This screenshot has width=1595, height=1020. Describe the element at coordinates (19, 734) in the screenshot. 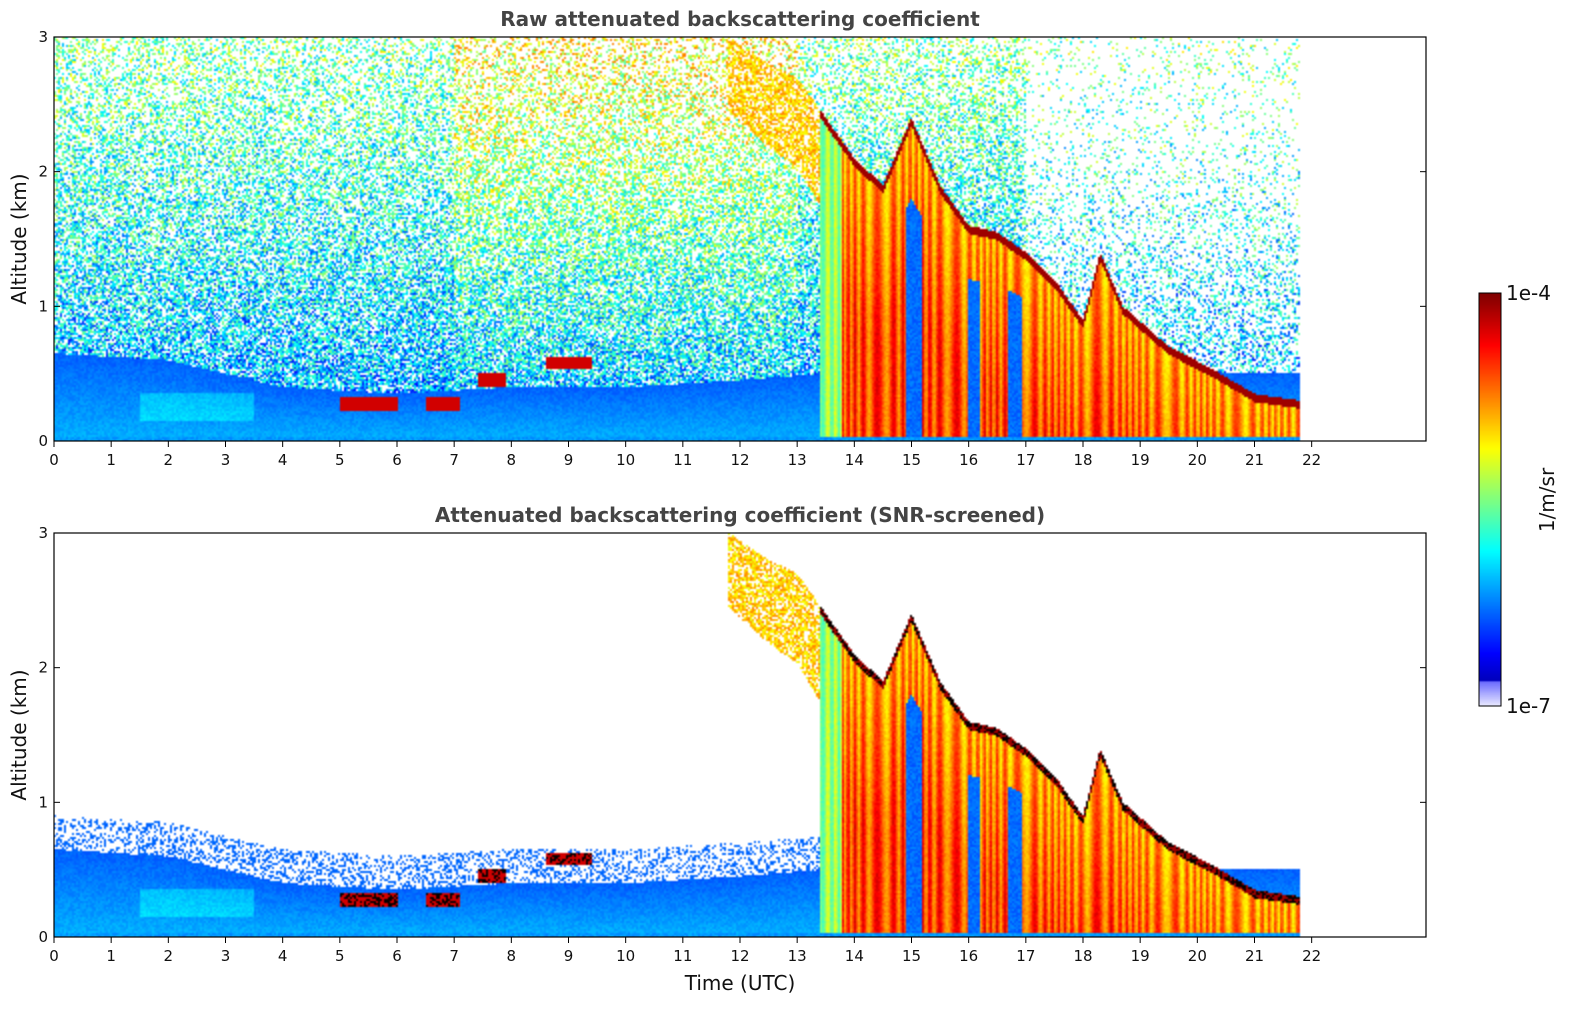

I see `y-axis-label-screened: Altitude (km)` at that location.